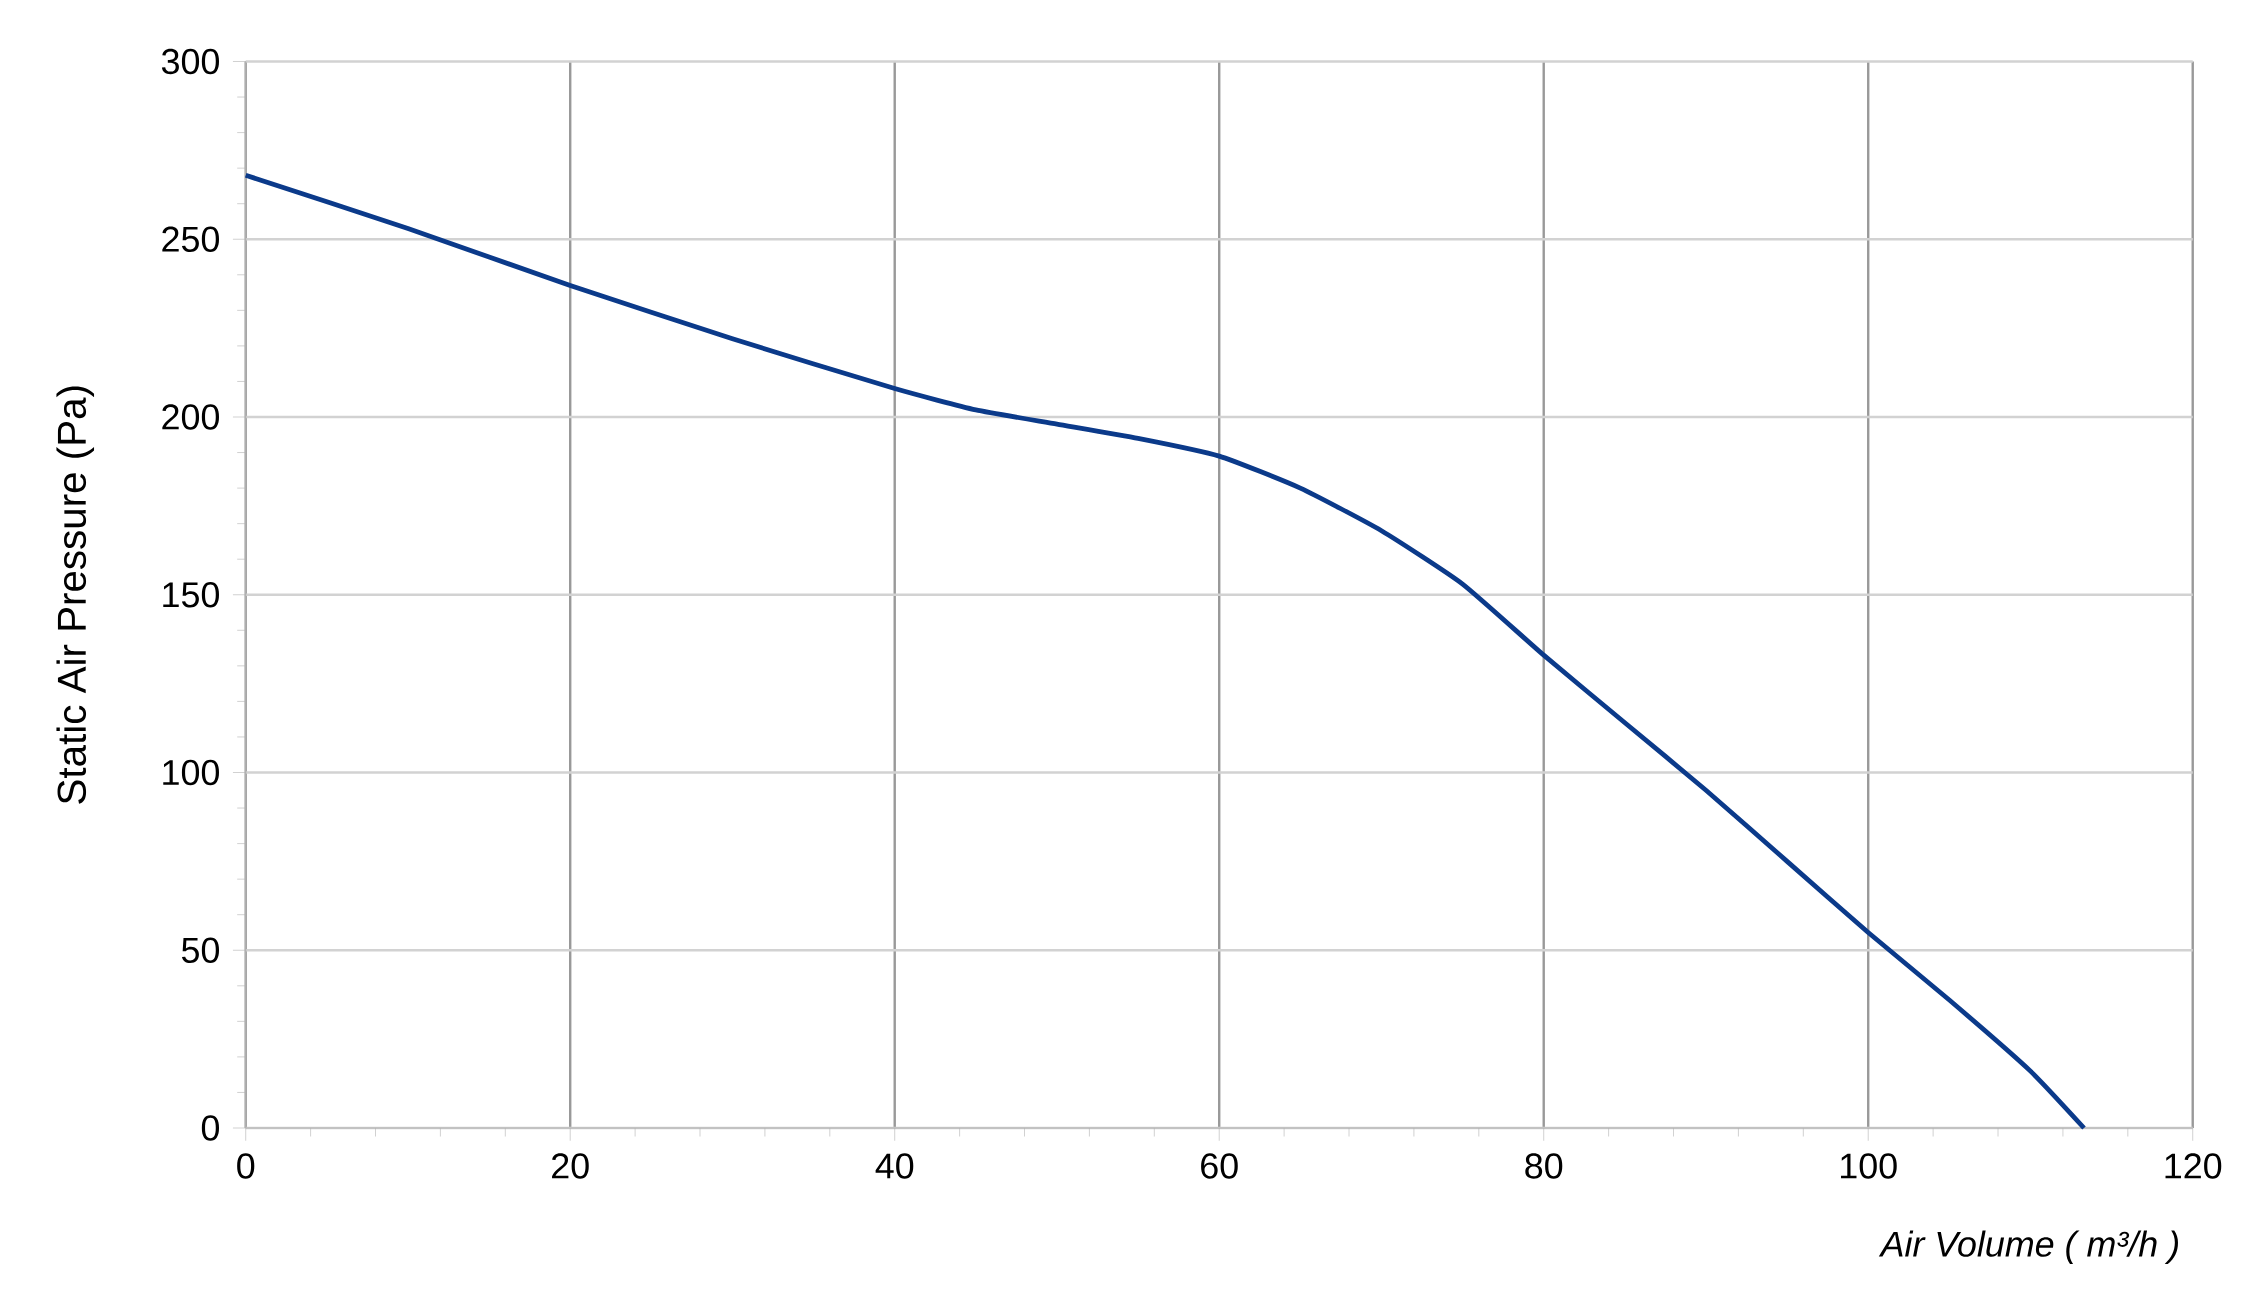 Image resolution: width=2265 pixels, height=1305 pixels. I want to click on y-tick-label: 200, so click(190, 417).